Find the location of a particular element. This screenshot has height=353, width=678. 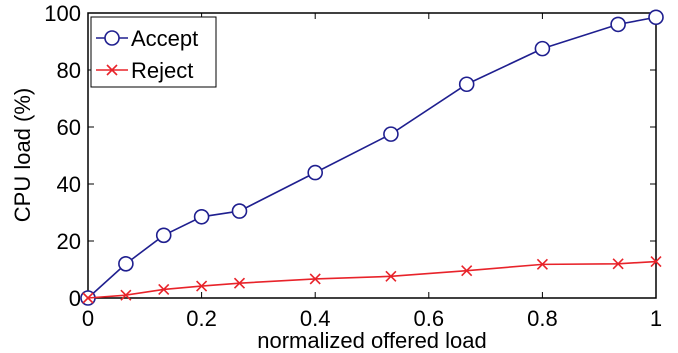

y-tick-label: 20 is located at coordinates (69, 241).